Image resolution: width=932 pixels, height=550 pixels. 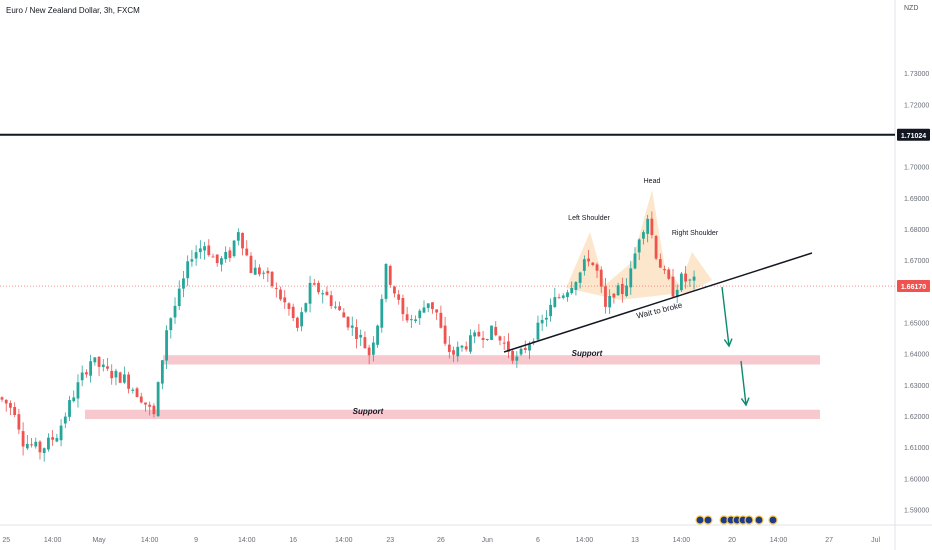 I want to click on price-tick-label: 1.60000, so click(x=916, y=479).